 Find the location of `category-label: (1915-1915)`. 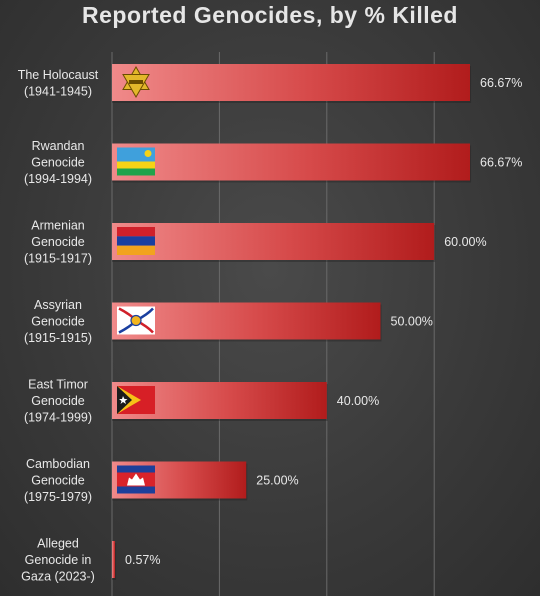

category-label: (1915-1915) is located at coordinates (58, 338).